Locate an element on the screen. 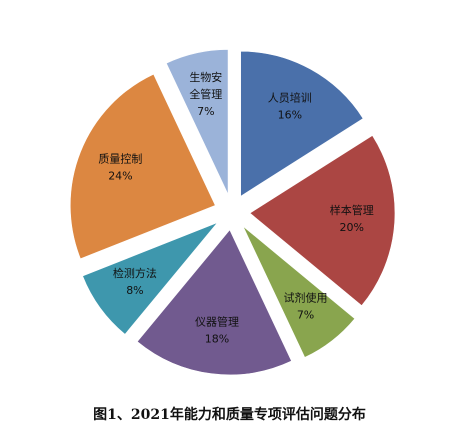 The height and width of the screenshot is (434, 459). slice-name-instrument-management: 仪器管理 is located at coordinates (217, 322).